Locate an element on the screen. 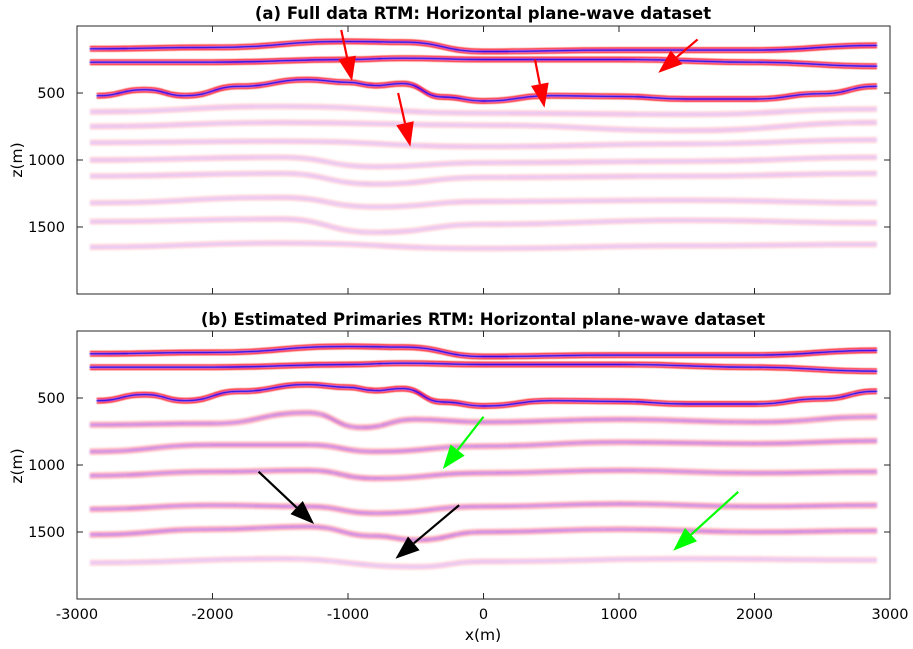 The width and height of the screenshot is (913, 649). x-tick-label: 3000 is located at coordinates (890, 615).